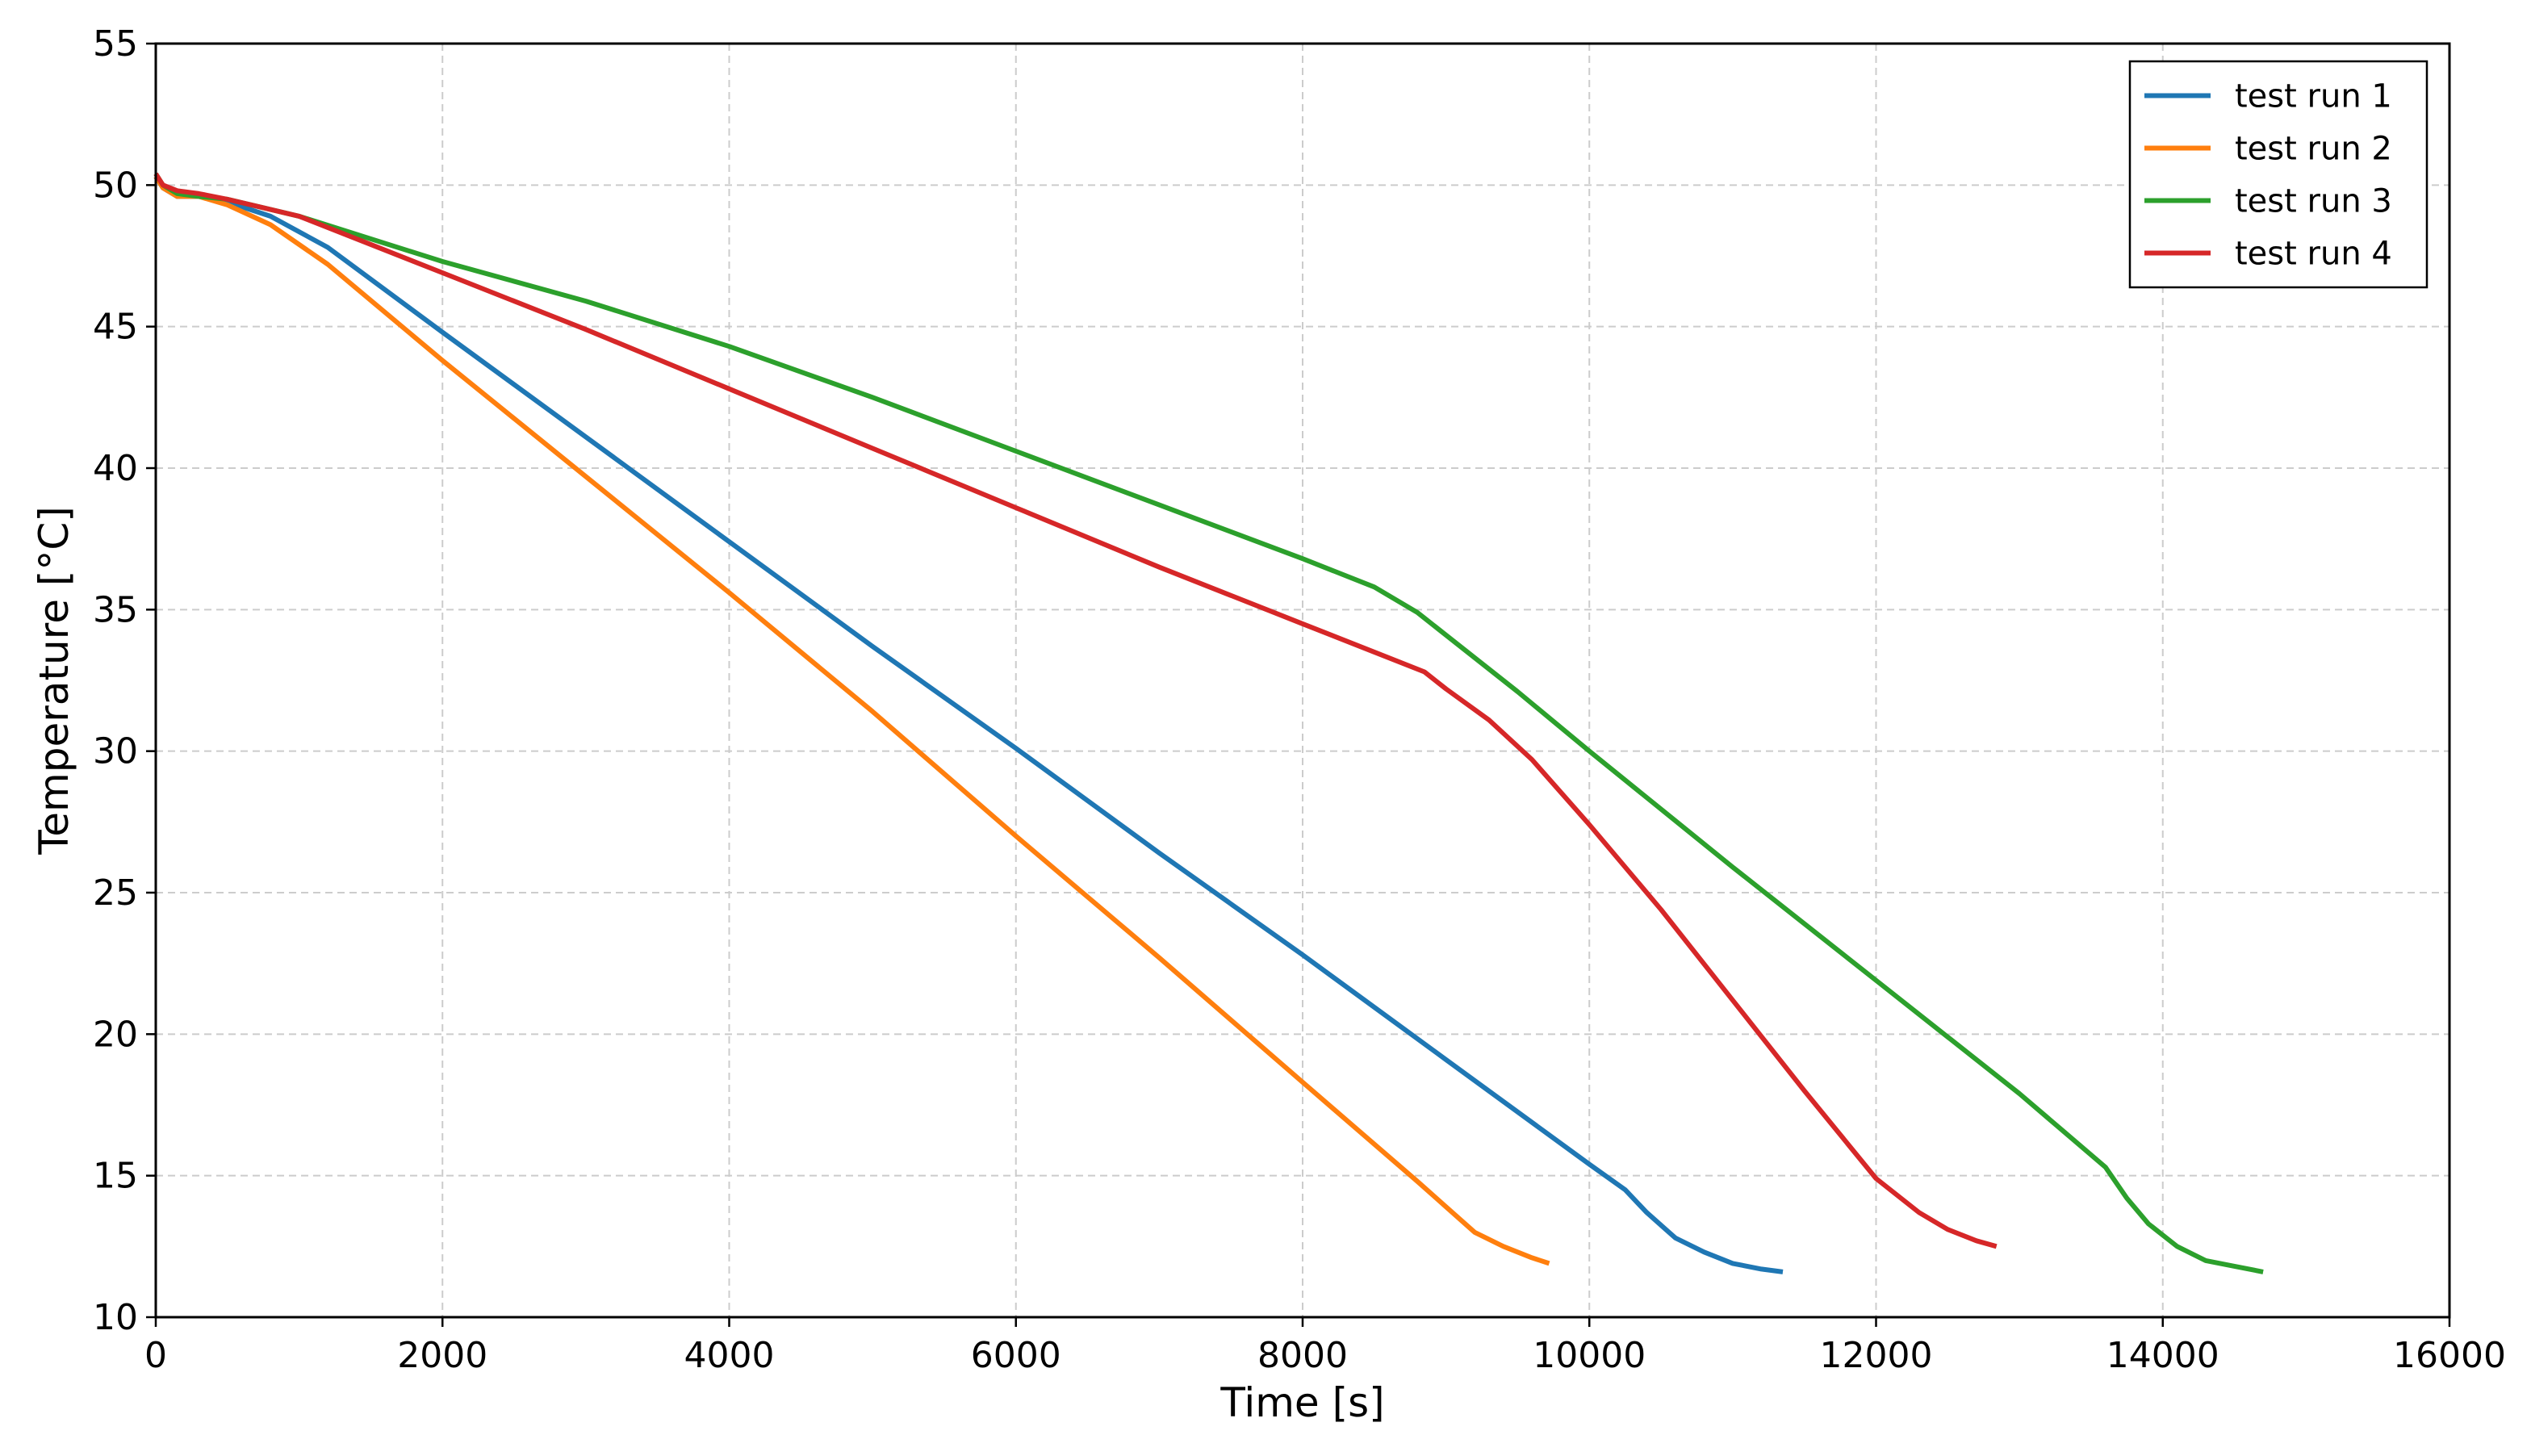 The image size is (2531, 1456). Describe the element at coordinates (729, 1355) in the screenshot. I see `x-tick-label: 4000` at that location.